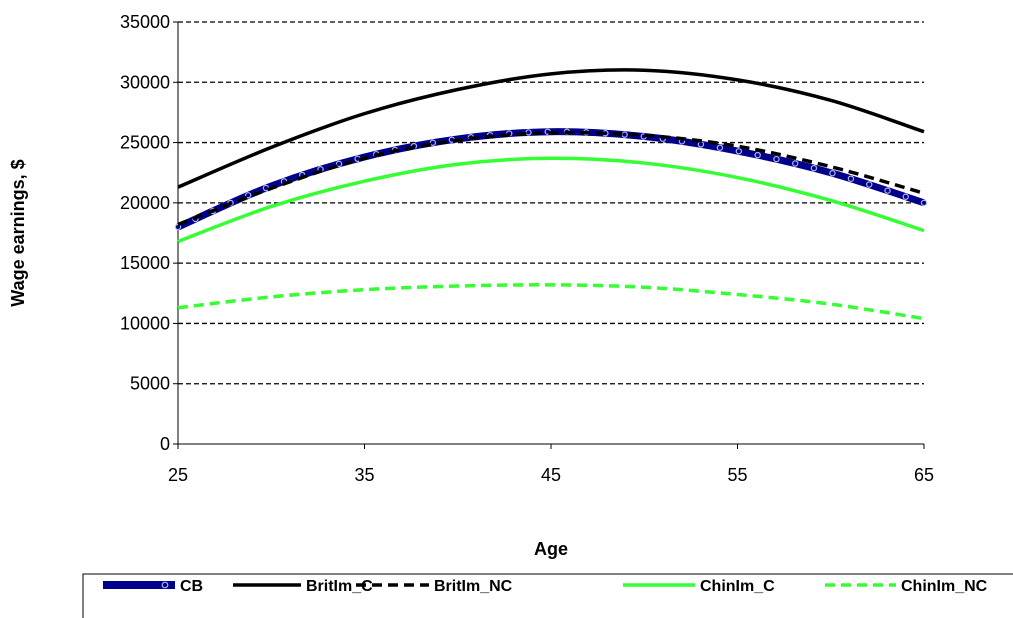  What do you see at coordinates (339, 586) in the screenshot?
I see `legend-label-britim-c: BritIm_C` at bounding box center [339, 586].